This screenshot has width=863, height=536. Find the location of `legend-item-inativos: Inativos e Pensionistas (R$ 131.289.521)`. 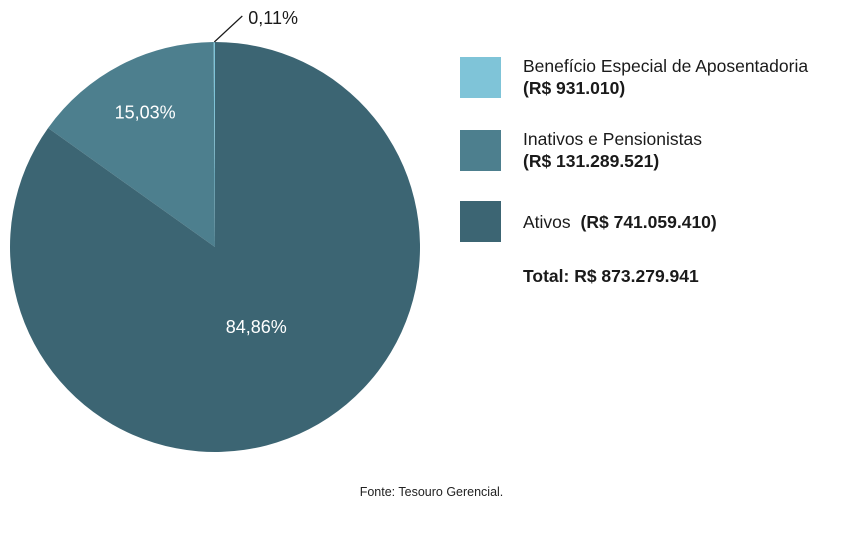

legend-item-inativos: Inativos e Pensionistas (R$ 131.289.521) is located at coordinates (660, 150).